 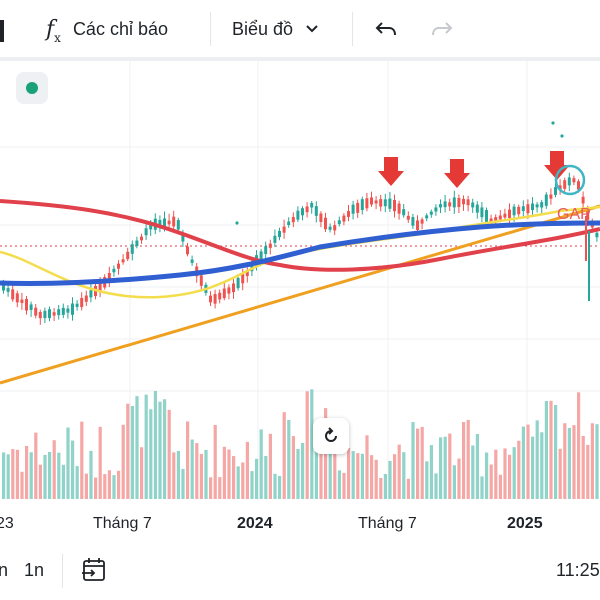 What do you see at coordinates (210, 29) in the screenshot?
I see `toolbar-divider` at bounding box center [210, 29].